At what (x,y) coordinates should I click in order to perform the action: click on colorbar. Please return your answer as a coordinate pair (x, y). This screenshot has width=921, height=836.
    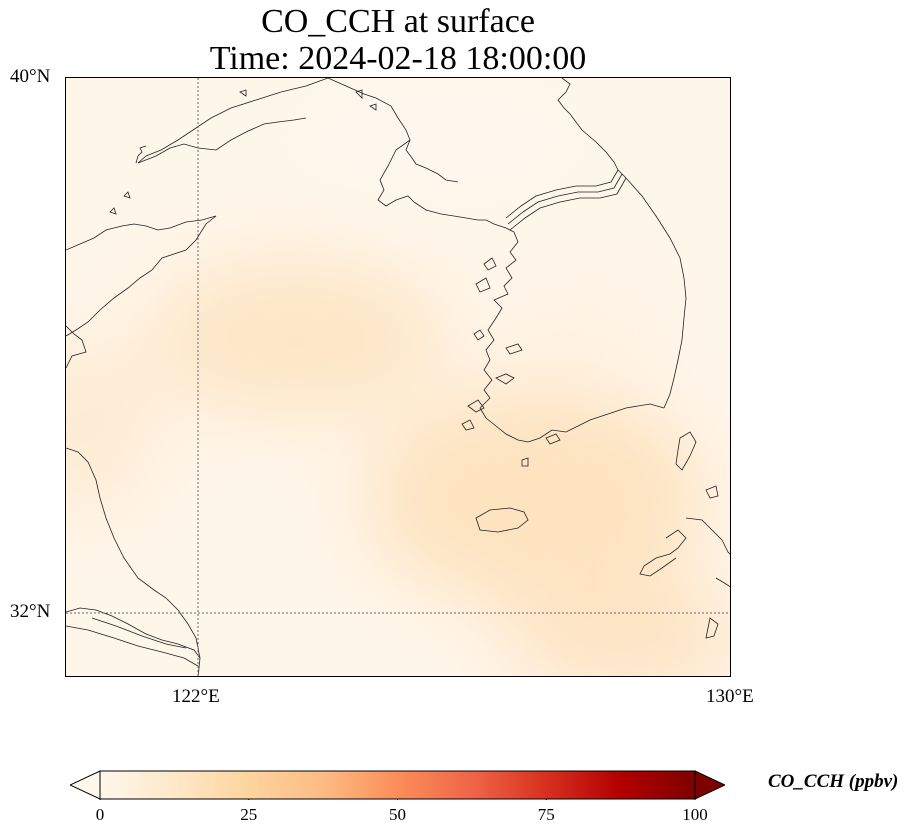
    Looking at the image, I should click on (397, 786).